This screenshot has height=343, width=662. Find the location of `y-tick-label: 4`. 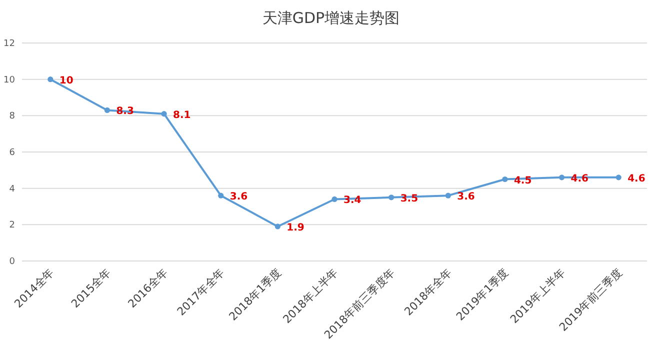

y-tick-label: 4 is located at coordinates (12, 189).